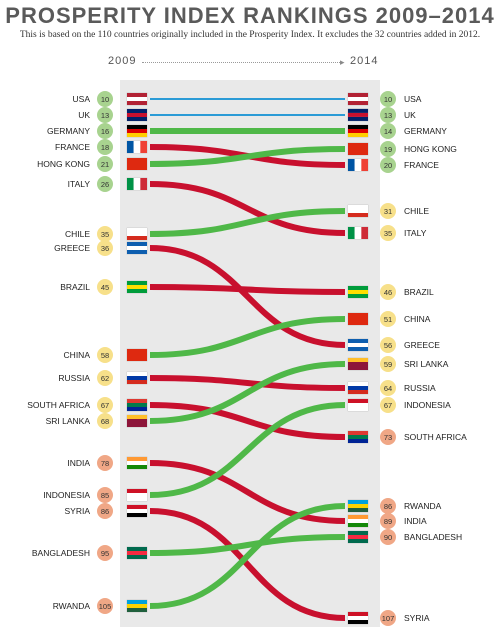 This screenshot has width=500, height=627. I want to click on flag-icon-greece-right, so click(358, 345).